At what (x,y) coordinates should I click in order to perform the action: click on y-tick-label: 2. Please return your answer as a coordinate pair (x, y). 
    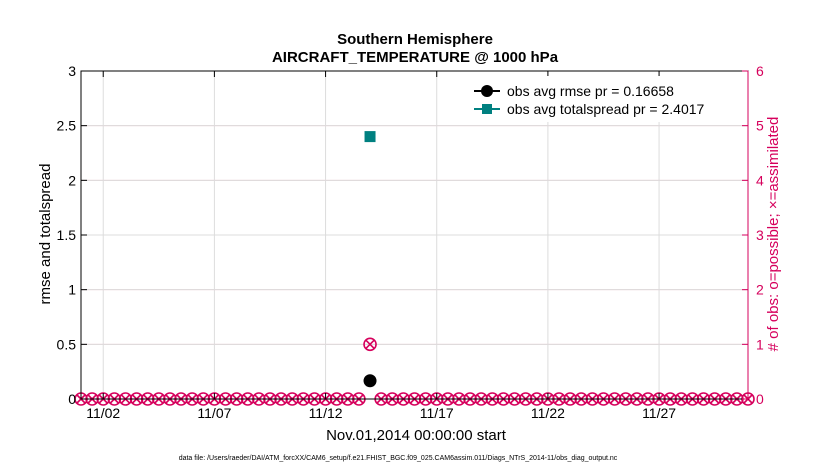
    Looking at the image, I should click on (72, 180).